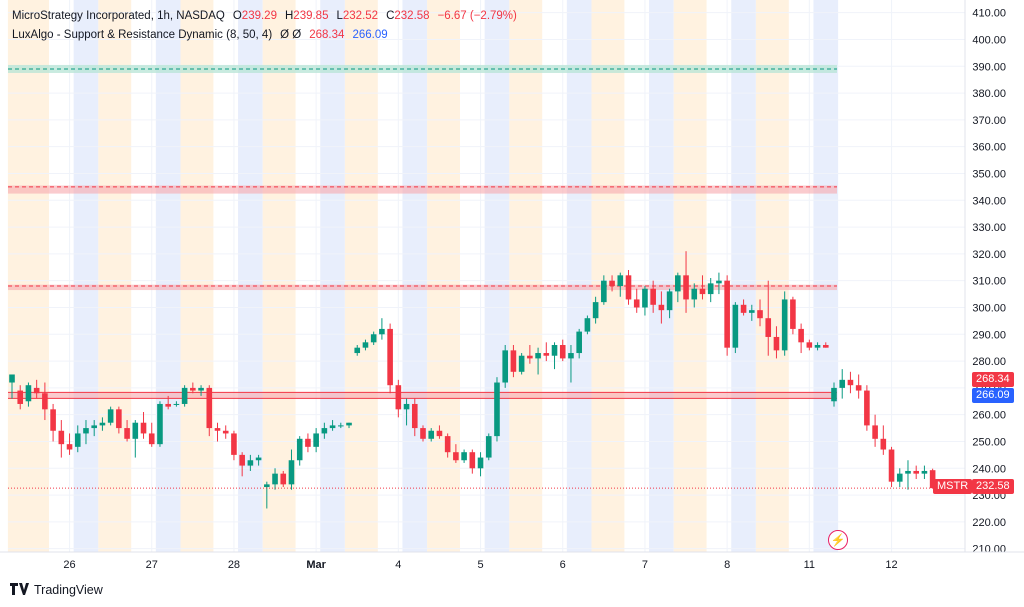 This screenshot has width=1024, height=607. I want to click on low-value: 232.52, so click(360, 16).